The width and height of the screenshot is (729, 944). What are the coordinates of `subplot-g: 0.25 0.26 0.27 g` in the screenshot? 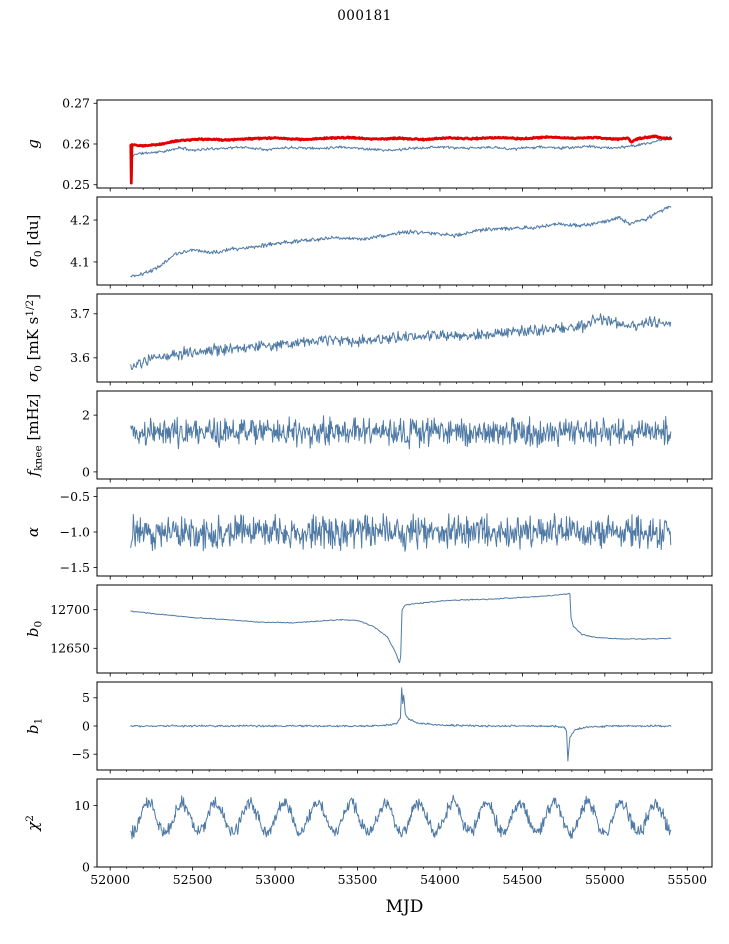 It's located at (368, 144).